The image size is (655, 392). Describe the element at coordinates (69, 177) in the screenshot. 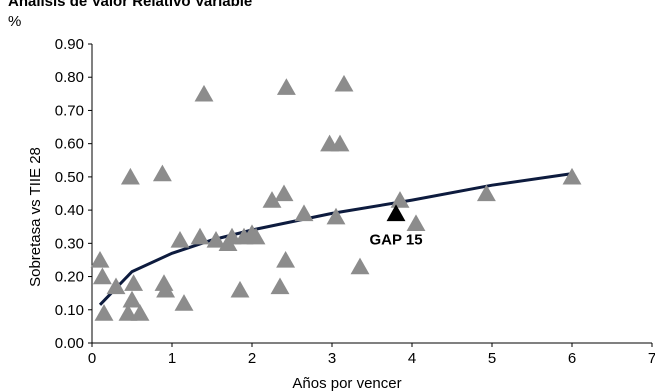

I see `y-tick-label: 0.50` at that location.